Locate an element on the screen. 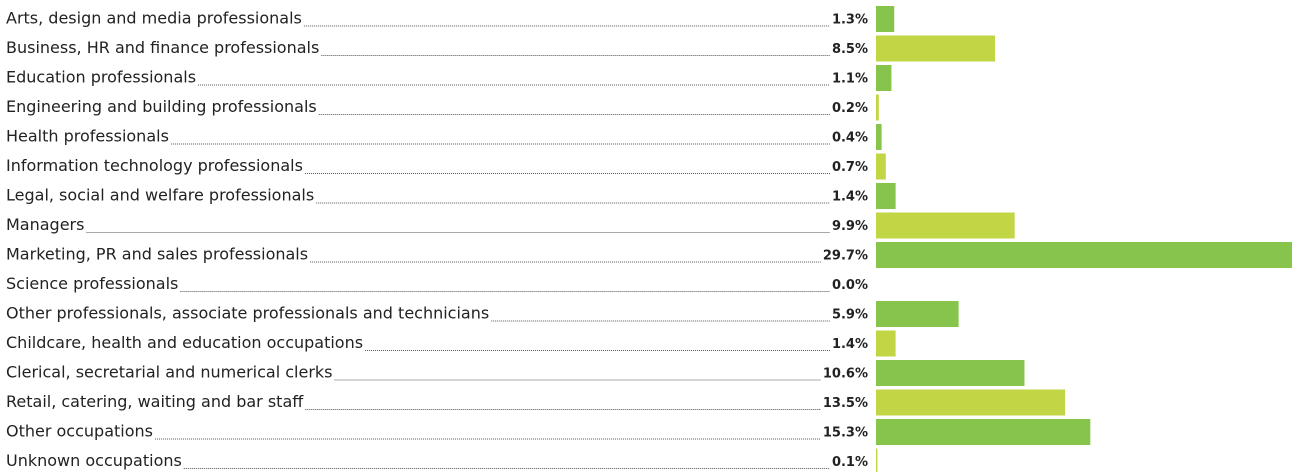  category-label: Managers is located at coordinates (45, 224).